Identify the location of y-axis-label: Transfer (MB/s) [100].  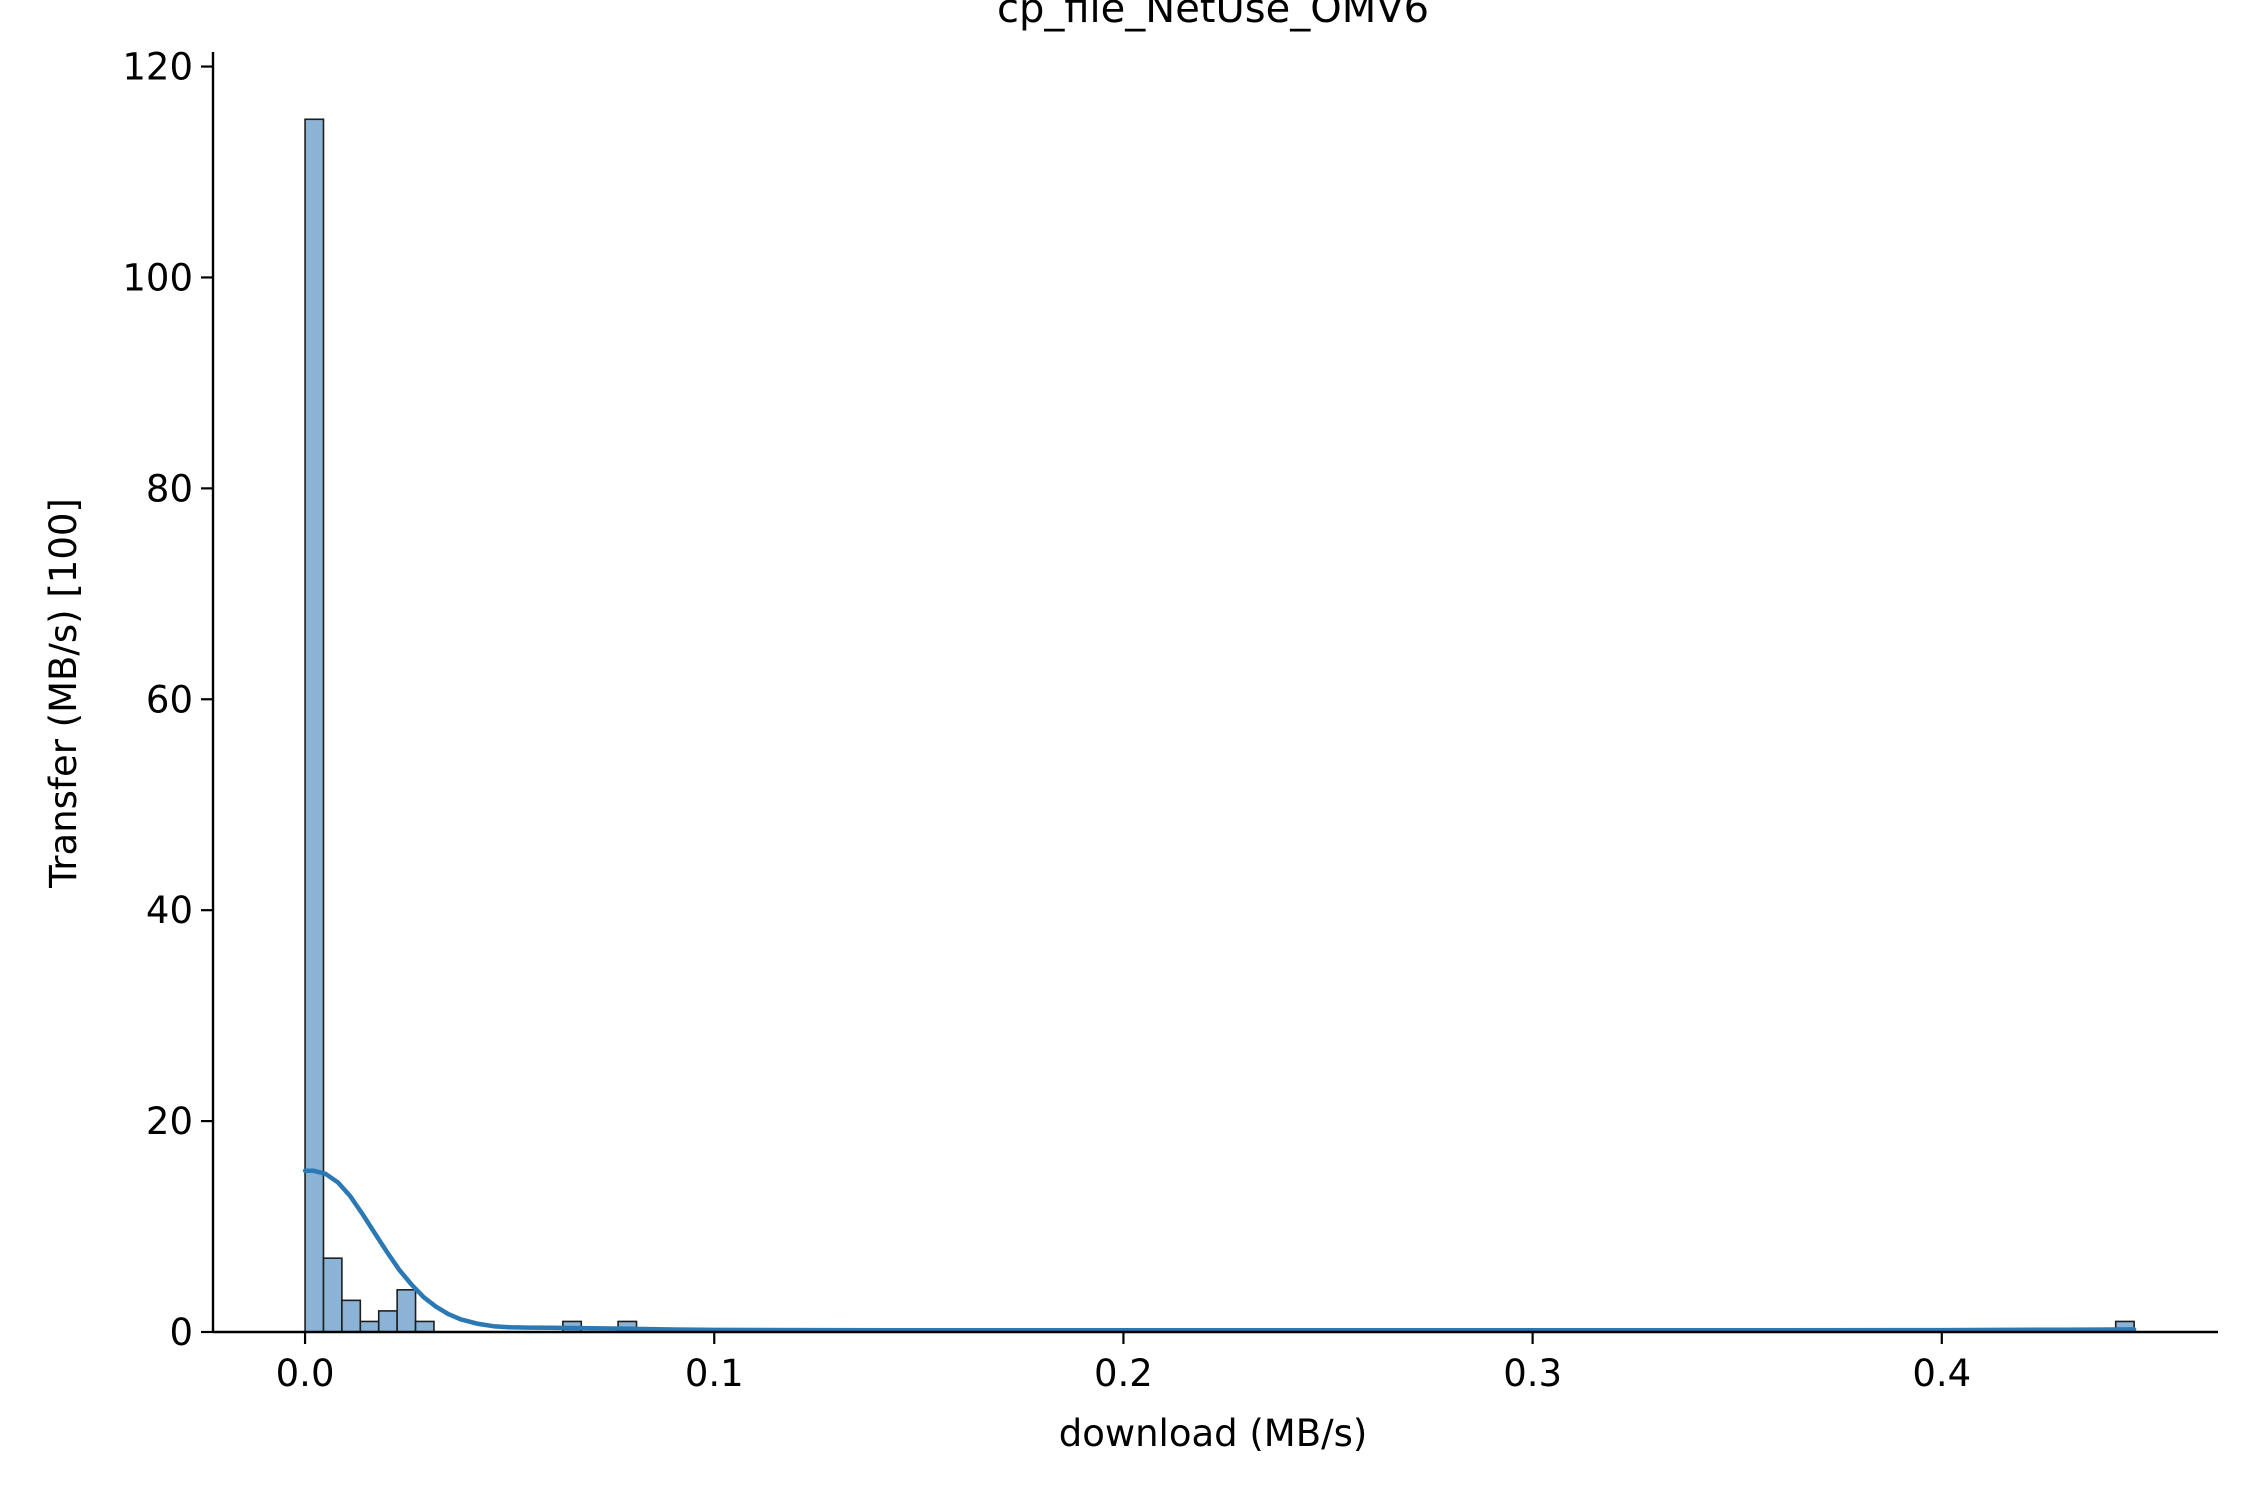
(63, 693).